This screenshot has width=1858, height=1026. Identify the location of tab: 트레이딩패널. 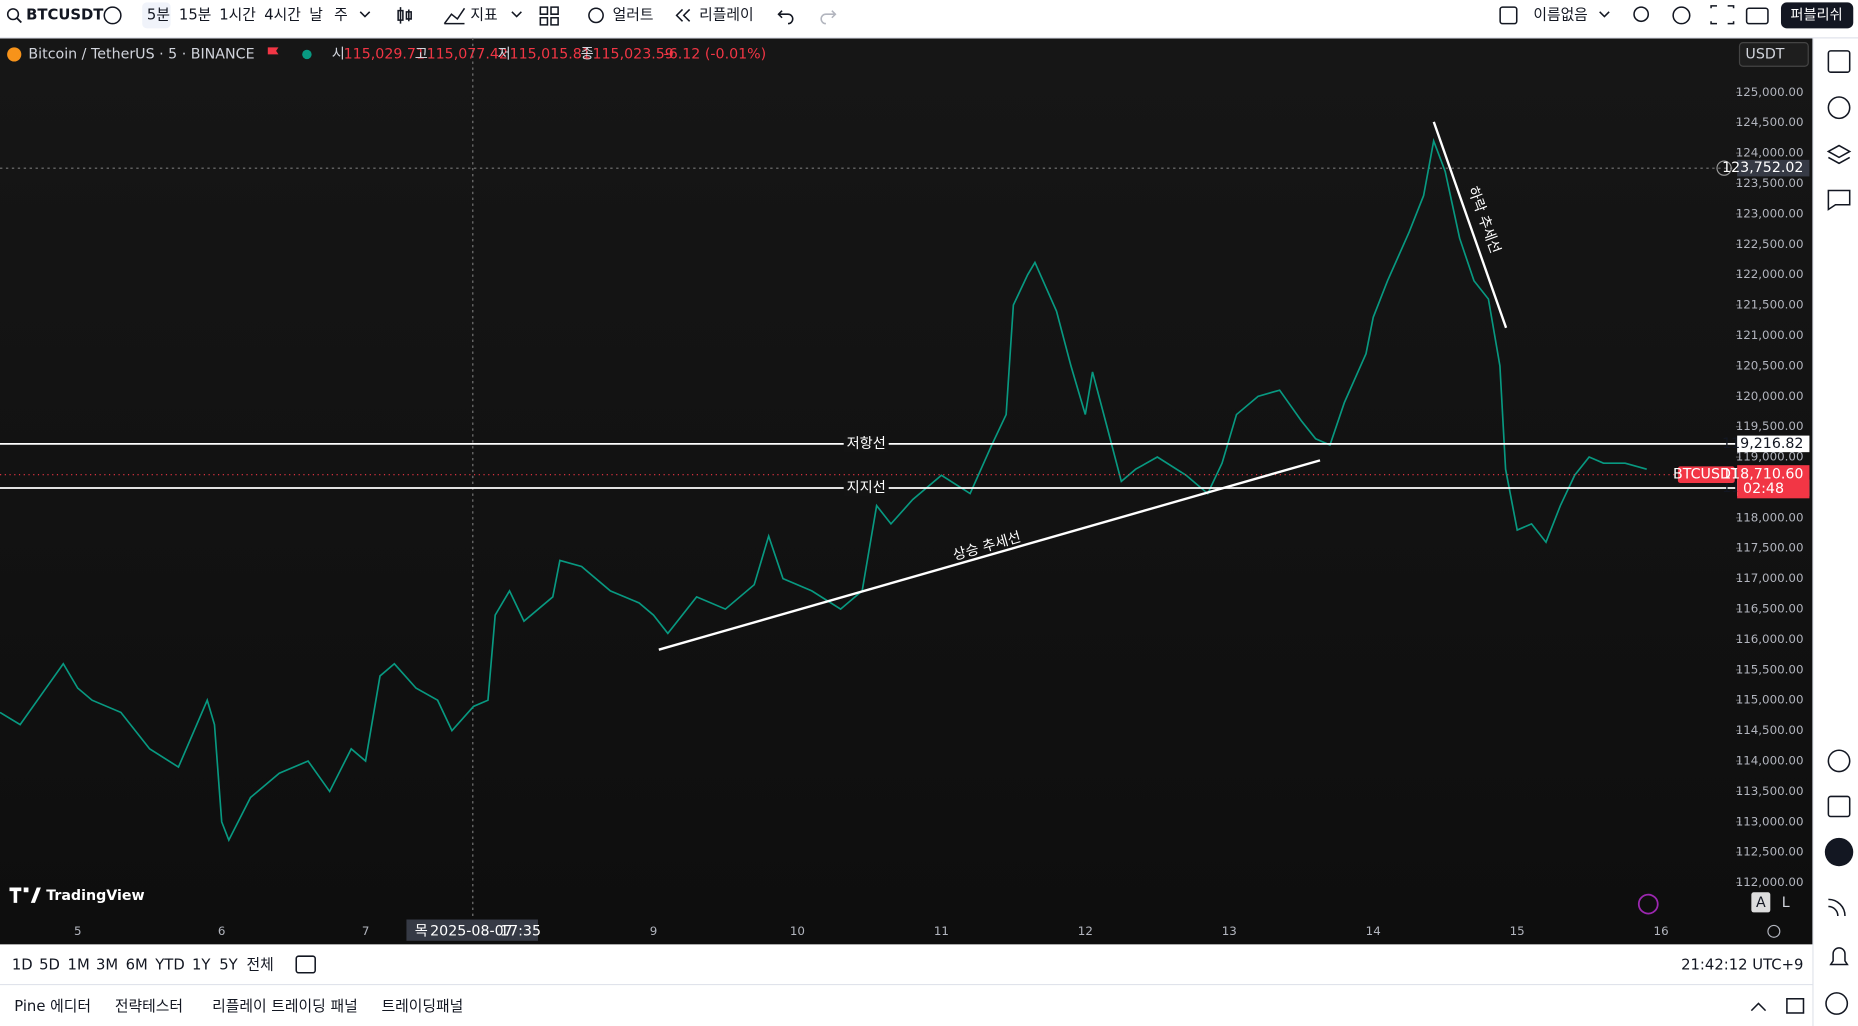
(423, 1006).